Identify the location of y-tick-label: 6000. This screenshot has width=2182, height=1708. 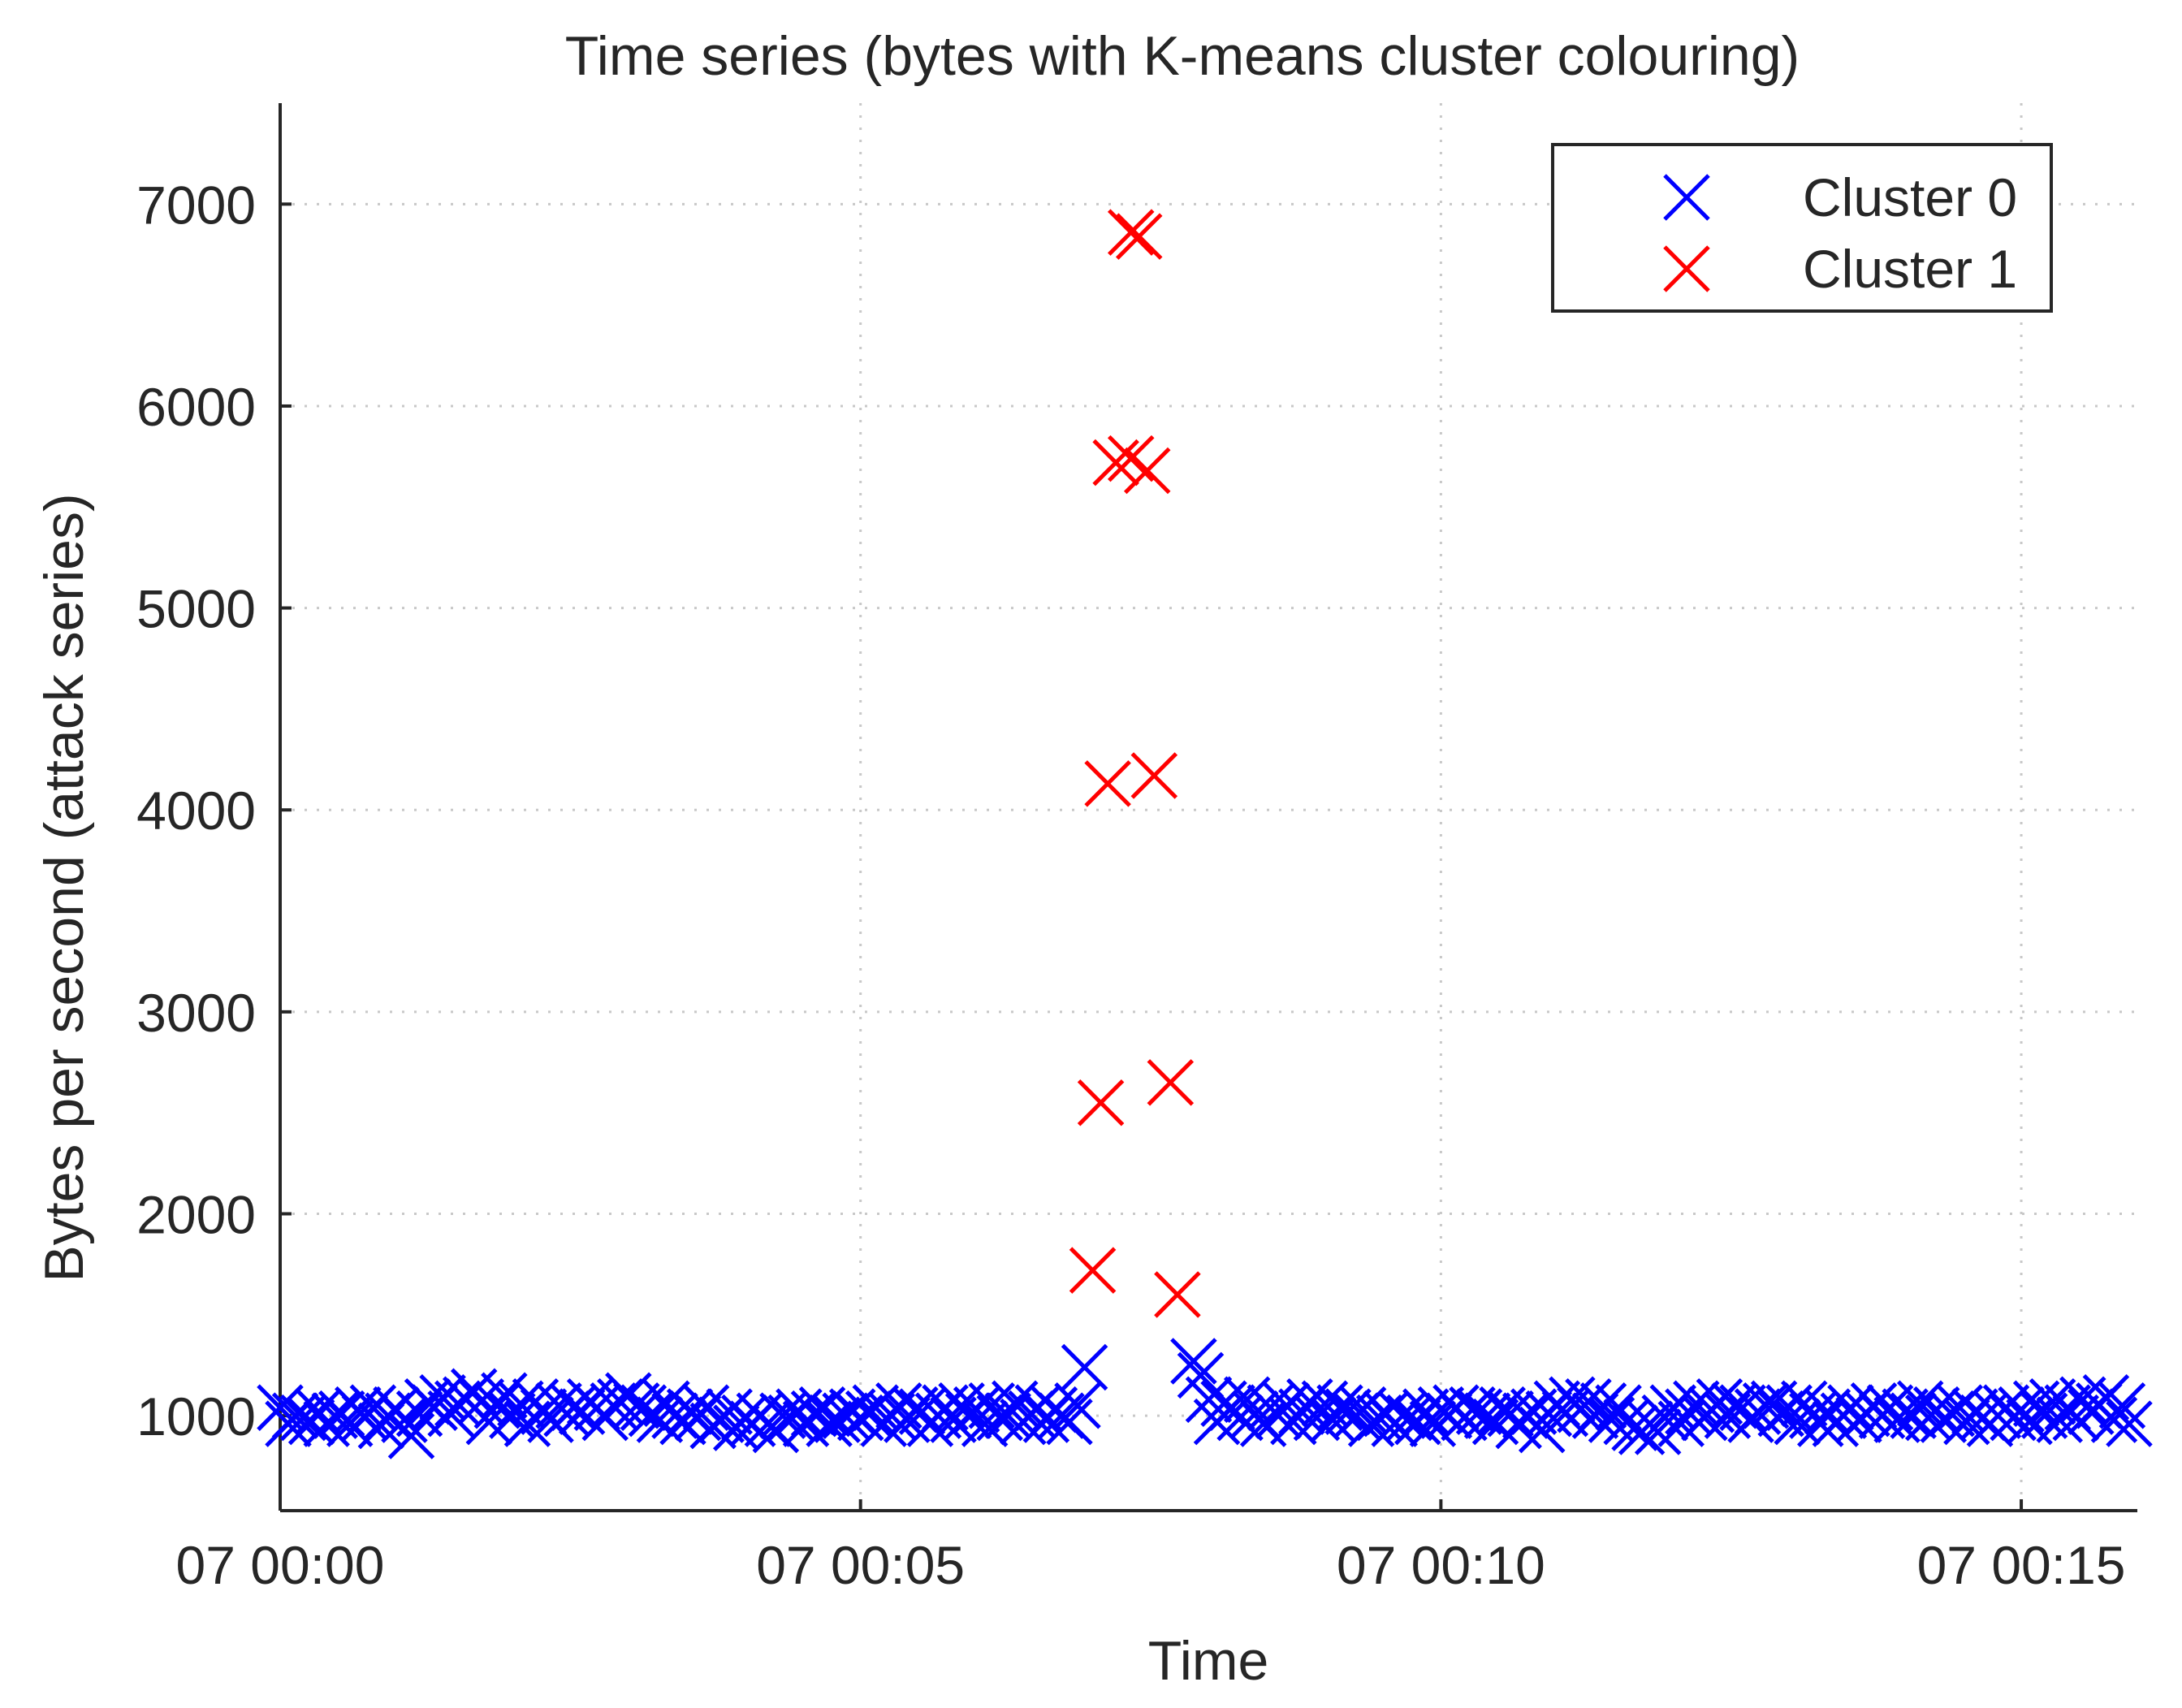
(196, 407).